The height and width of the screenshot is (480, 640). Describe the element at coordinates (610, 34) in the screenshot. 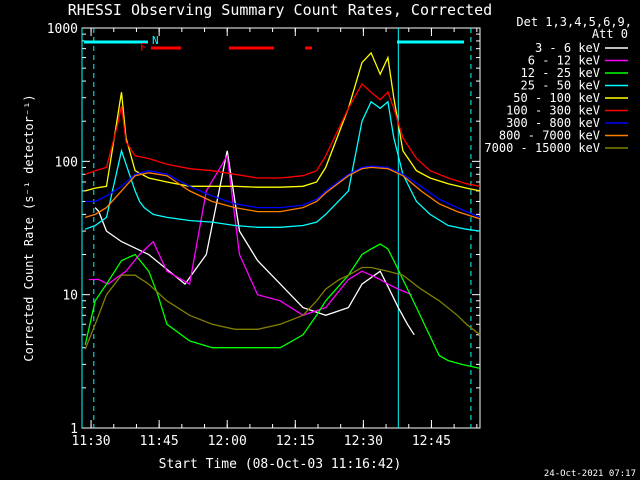

I see `legend-header-line-2: Att 0` at that location.